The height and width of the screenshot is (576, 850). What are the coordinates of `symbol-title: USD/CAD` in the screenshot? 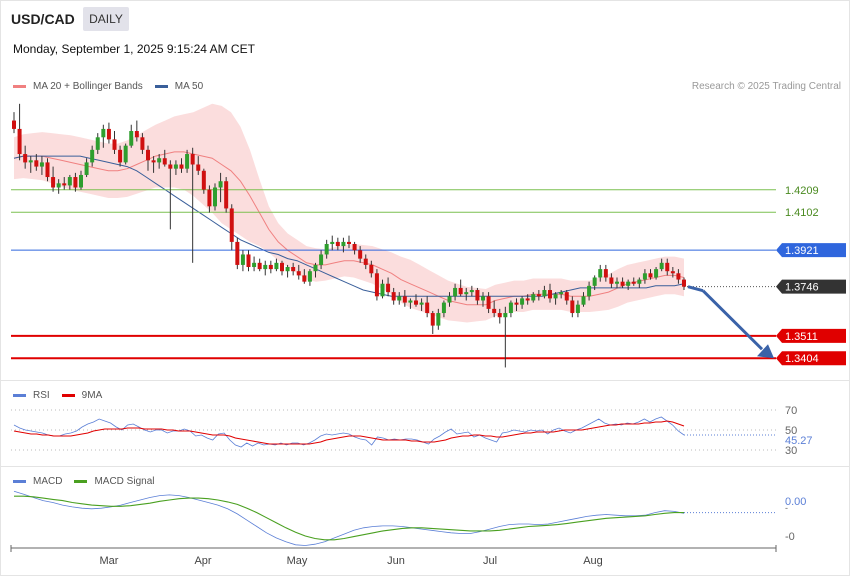 It's located at (43, 19).